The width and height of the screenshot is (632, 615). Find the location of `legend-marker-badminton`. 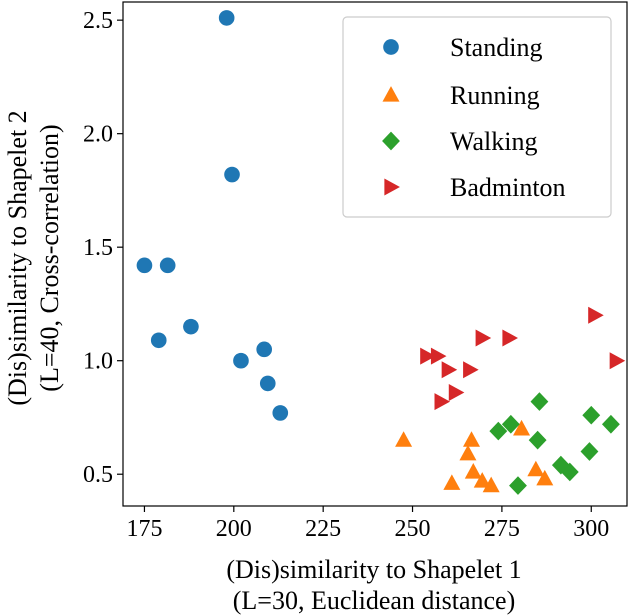

legend-marker-badminton is located at coordinates (392, 187).